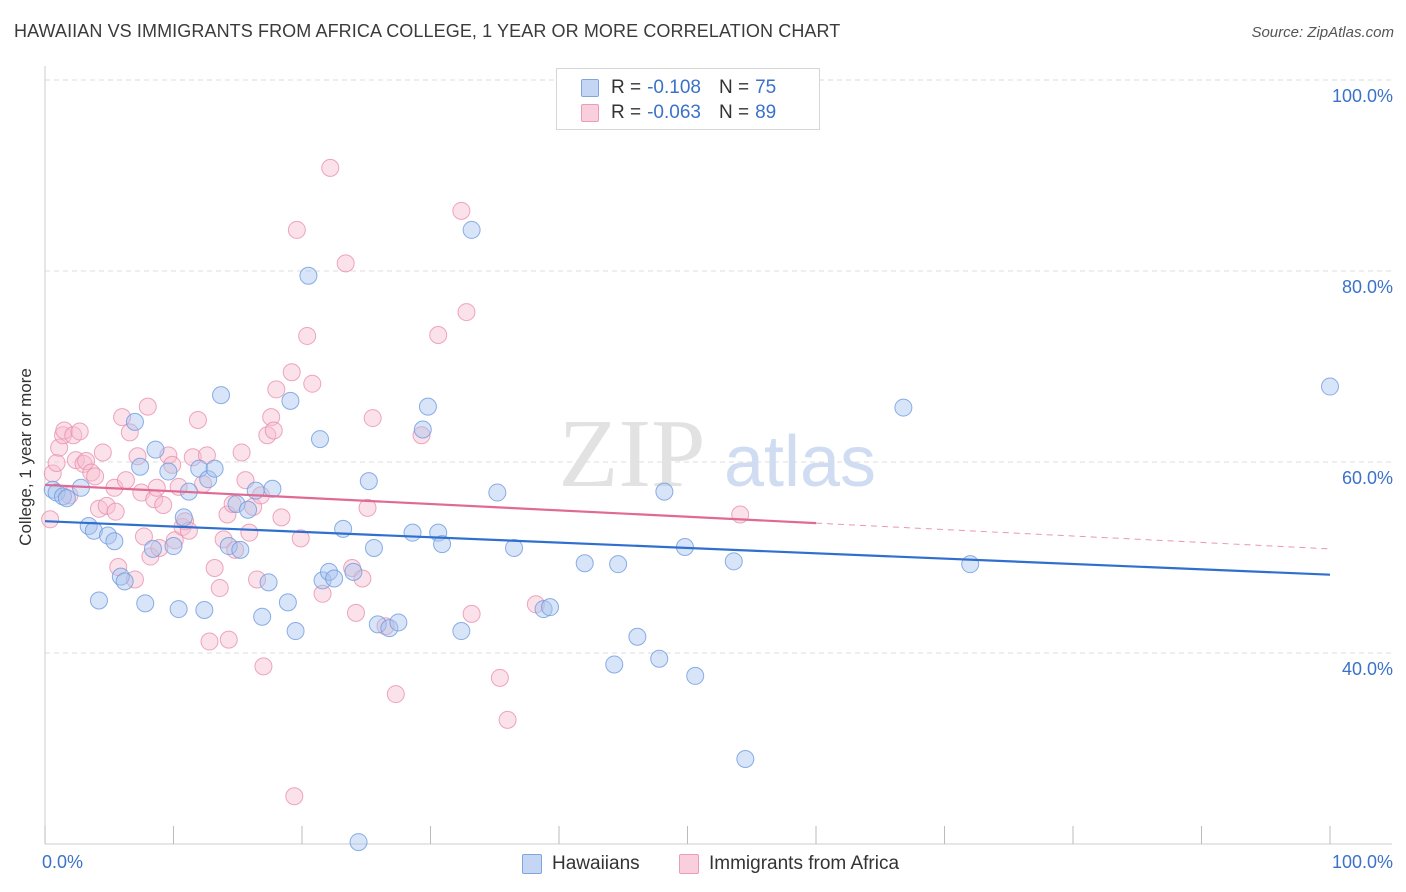  Describe the element at coordinates (734, 87) in the screenshot. I see `legend-n-label: N =` at that location.